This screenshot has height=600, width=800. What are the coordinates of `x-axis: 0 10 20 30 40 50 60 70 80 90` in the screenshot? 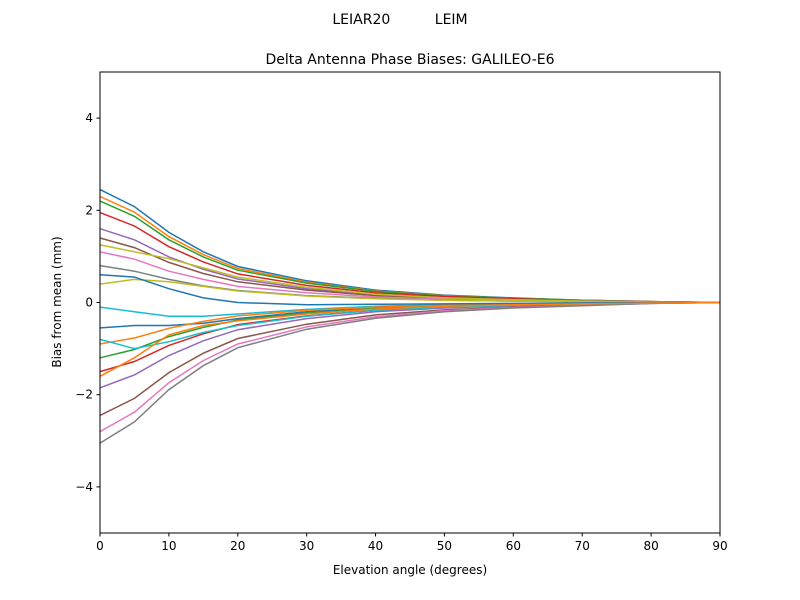 It's located at (412, 543).